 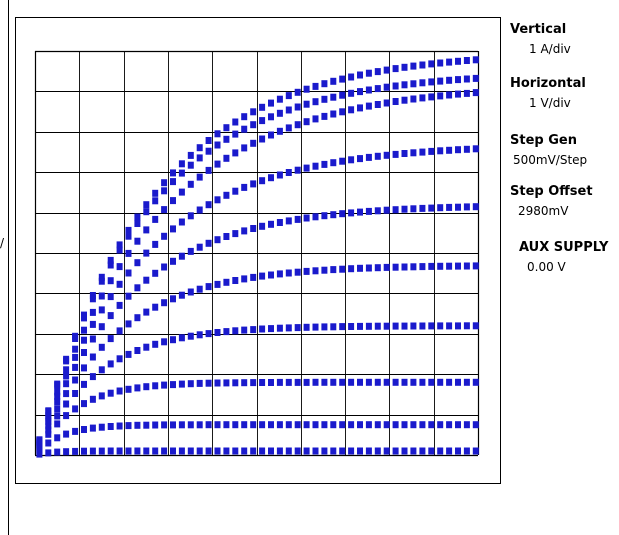 What do you see at coordinates (550, 103) in the screenshot?
I see `setting-horizontal-value: 1 V/div` at bounding box center [550, 103].